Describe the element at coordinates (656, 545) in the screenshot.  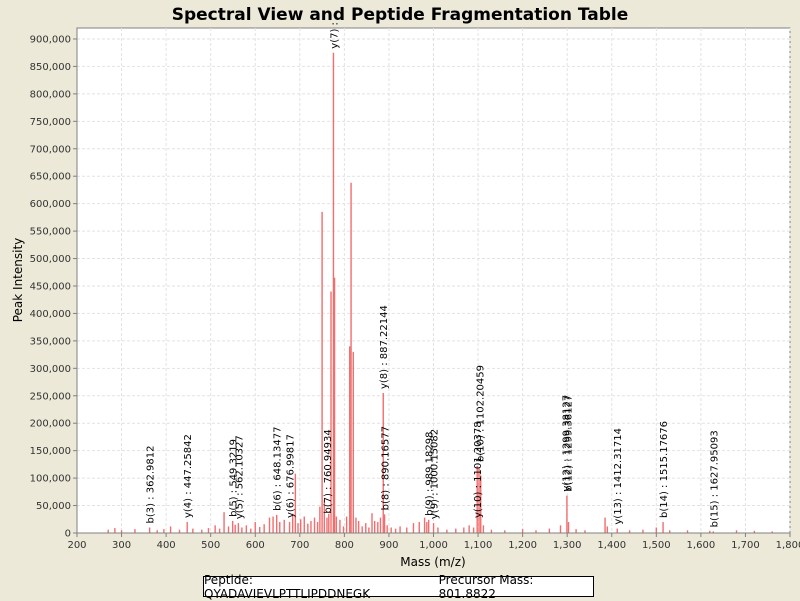
I see `x-tick-label: 1,500` at that location.